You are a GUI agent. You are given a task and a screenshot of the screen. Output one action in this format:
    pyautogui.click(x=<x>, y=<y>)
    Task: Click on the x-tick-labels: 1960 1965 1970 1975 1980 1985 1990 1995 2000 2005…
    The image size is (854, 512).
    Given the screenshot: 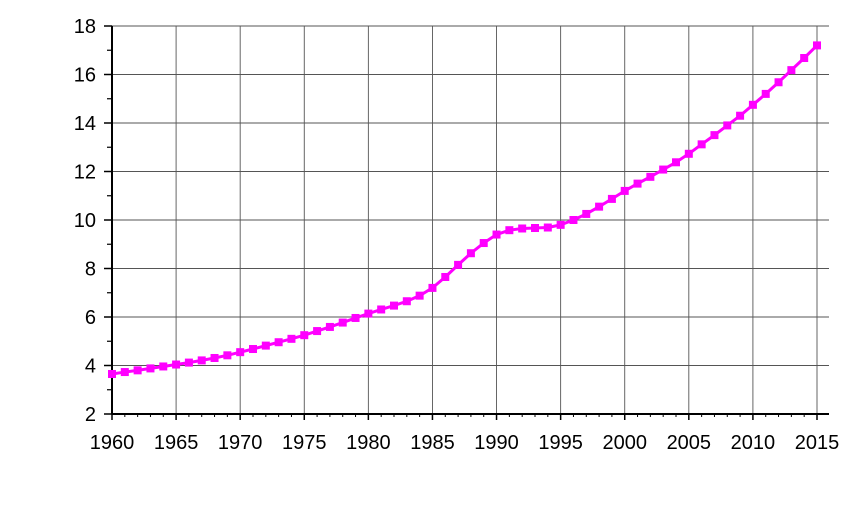 What is the action you would take?
    pyautogui.click(x=465, y=443)
    